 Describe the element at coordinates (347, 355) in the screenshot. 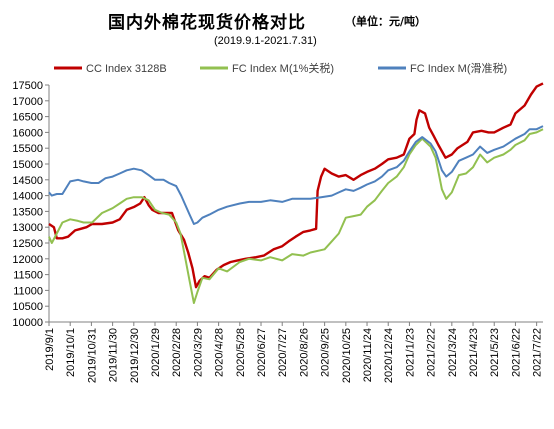

I see `x-tick-label: 2020/10/25` at that location.